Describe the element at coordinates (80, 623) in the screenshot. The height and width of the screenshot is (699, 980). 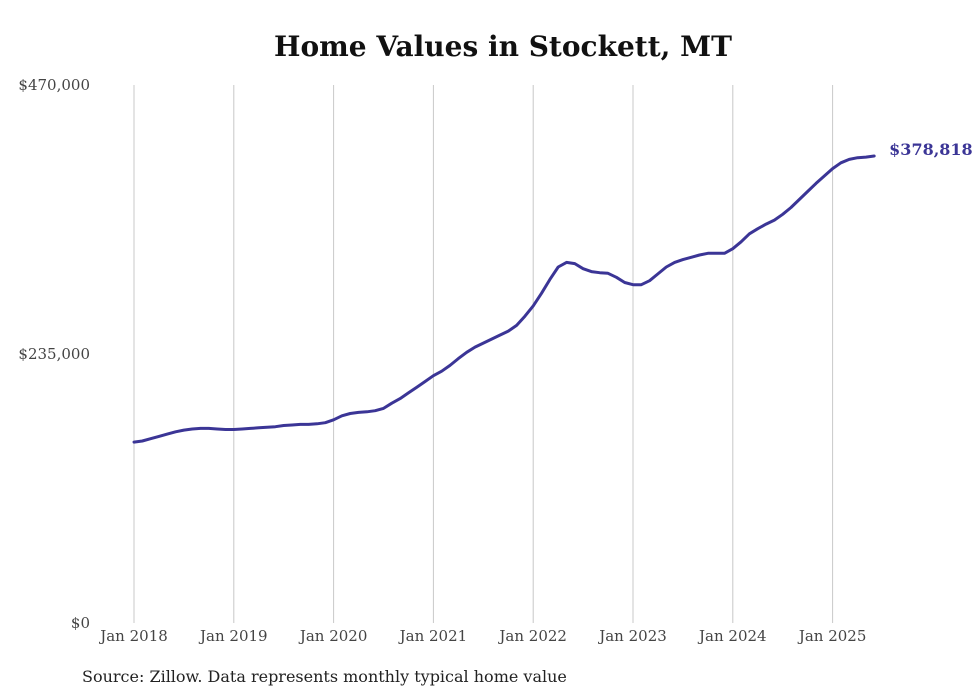
I see `y-tick-label: $0` at that location.